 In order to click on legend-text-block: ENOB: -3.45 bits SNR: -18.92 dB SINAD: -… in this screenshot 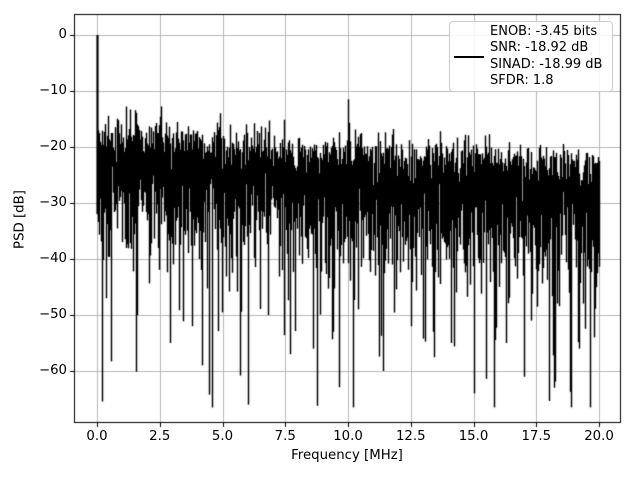, I will do `click(549, 57)`.